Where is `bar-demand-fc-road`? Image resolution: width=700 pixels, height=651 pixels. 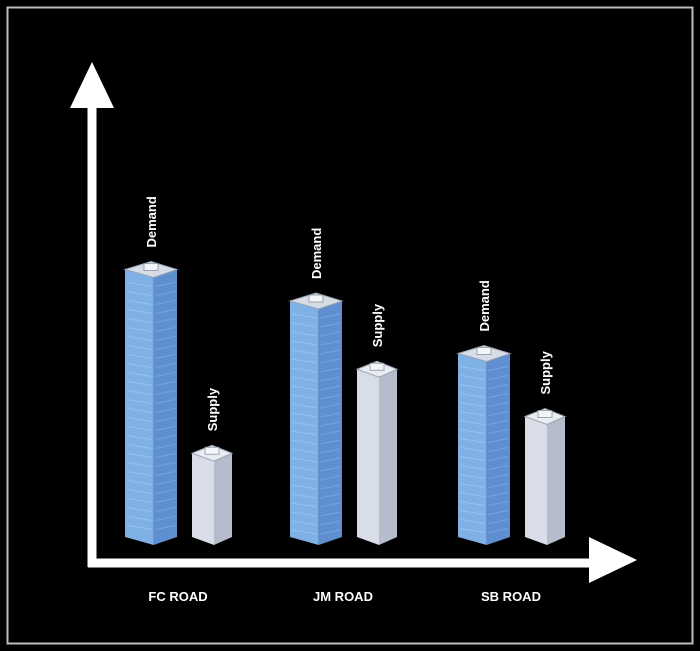 bar-demand-fc-road is located at coordinates (151, 402).